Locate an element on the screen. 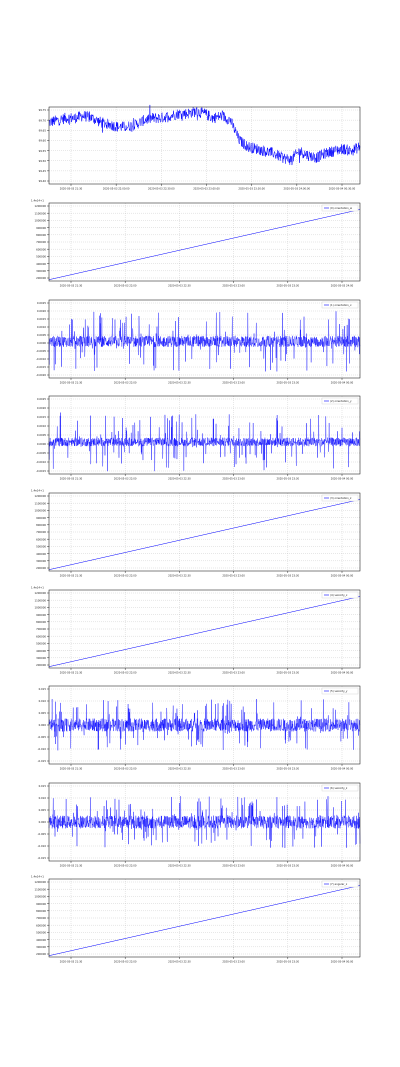  x-tick-label: 2020-05-03 23:00:00 is located at coordinates (206, 189).